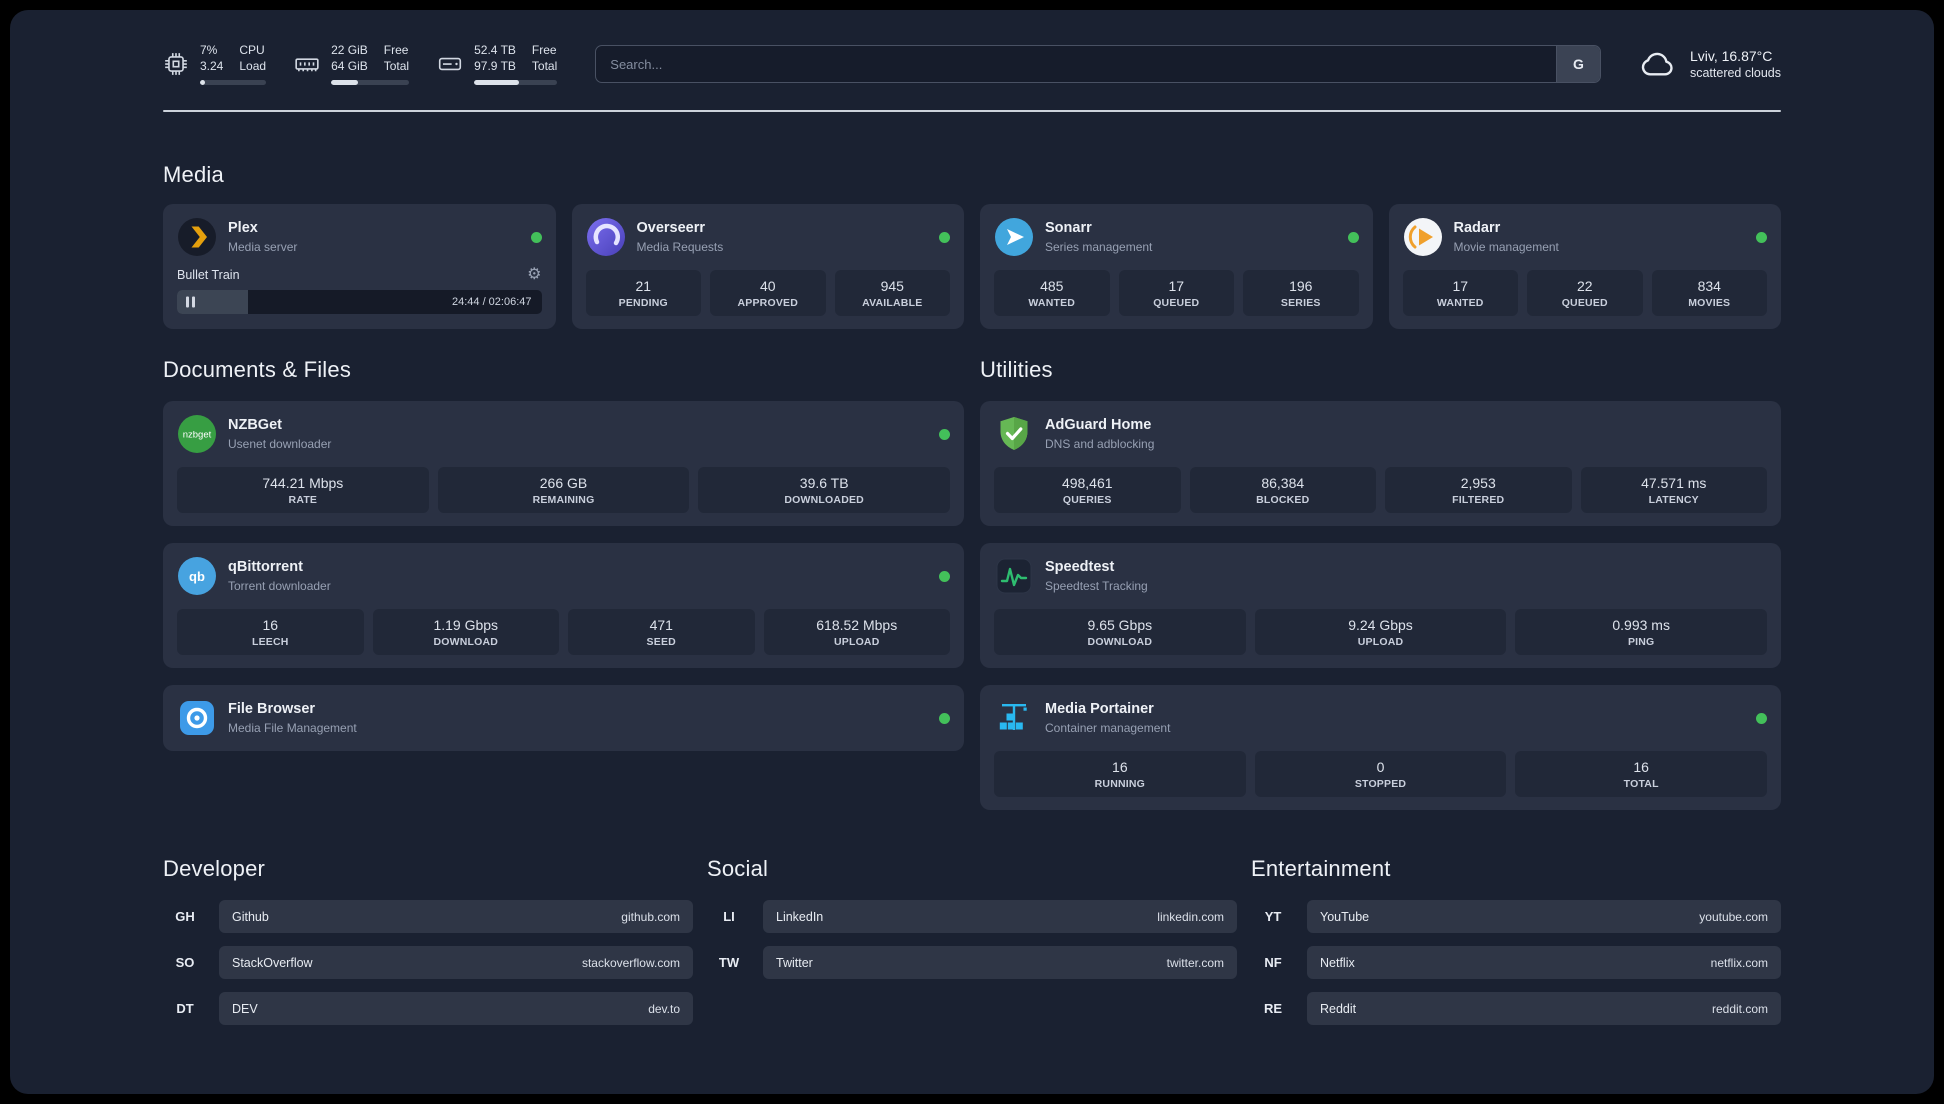 The image size is (1944, 1104). What do you see at coordinates (1080, 566) in the screenshot?
I see `app-title: Speedtest` at bounding box center [1080, 566].